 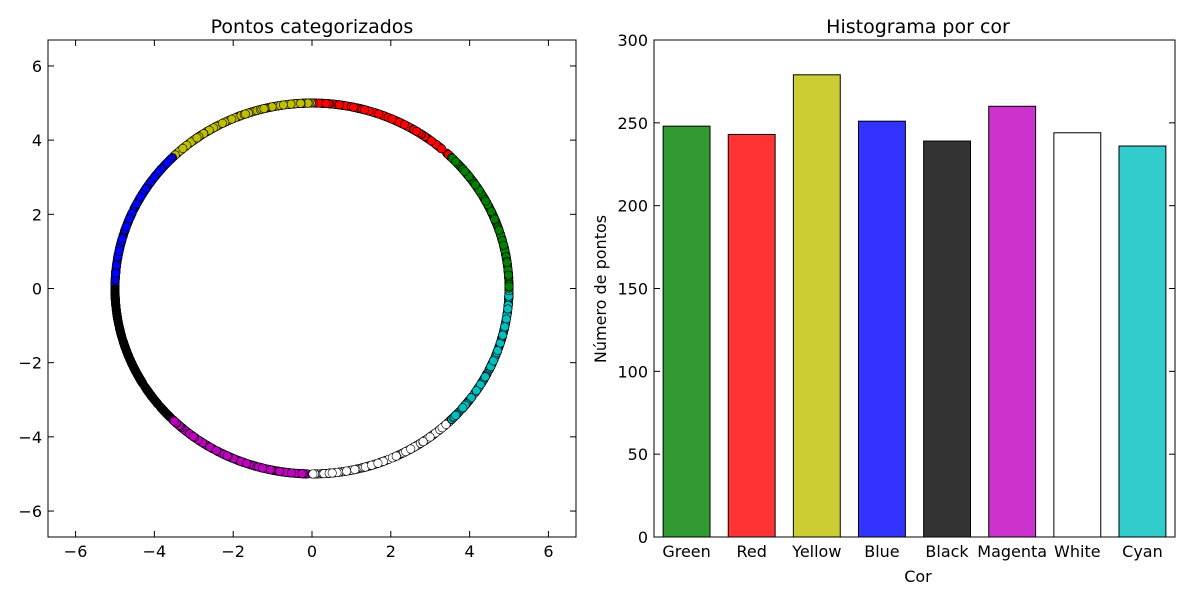 What do you see at coordinates (470, 551) in the screenshot?
I see `x-tick-label: 4` at bounding box center [470, 551].